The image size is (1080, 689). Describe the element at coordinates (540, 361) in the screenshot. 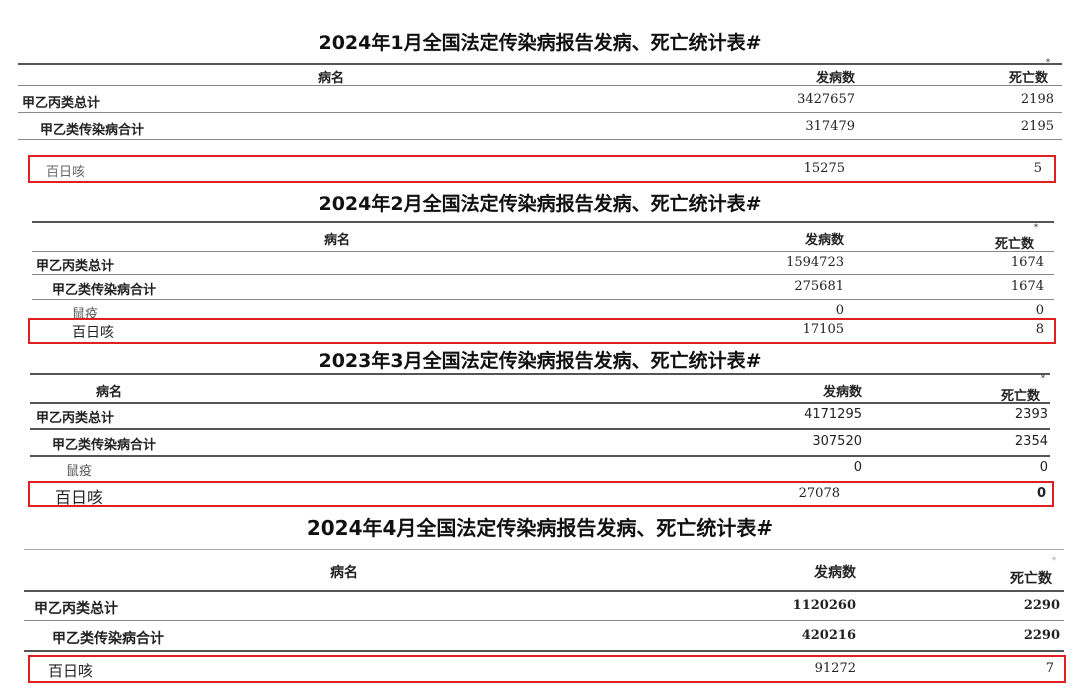

I see `table-title: 2023年3月全国法定传染病报告发病、死亡统计表#` at that location.